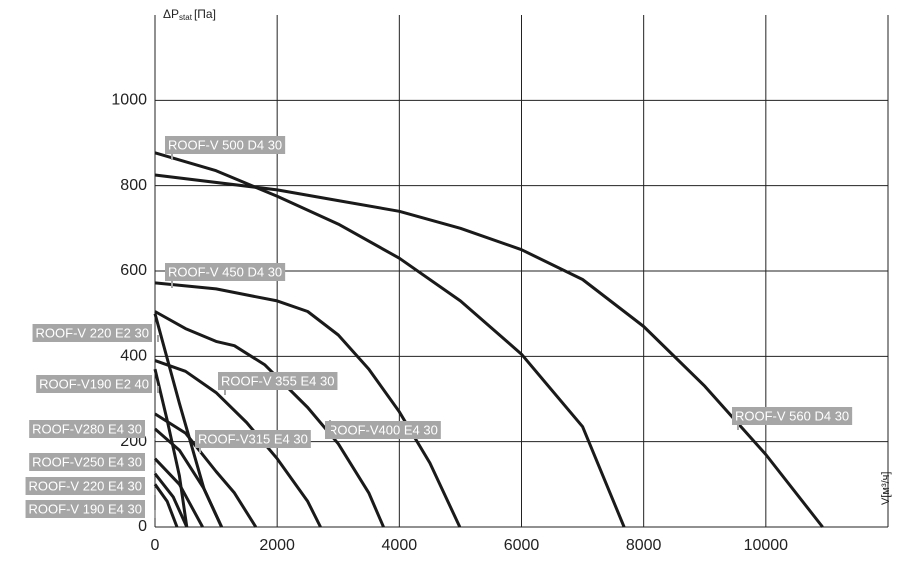 The width and height of the screenshot is (900, 561). I want to click on series-label: ROOF-V 190 E4 30, so click(90, 509).